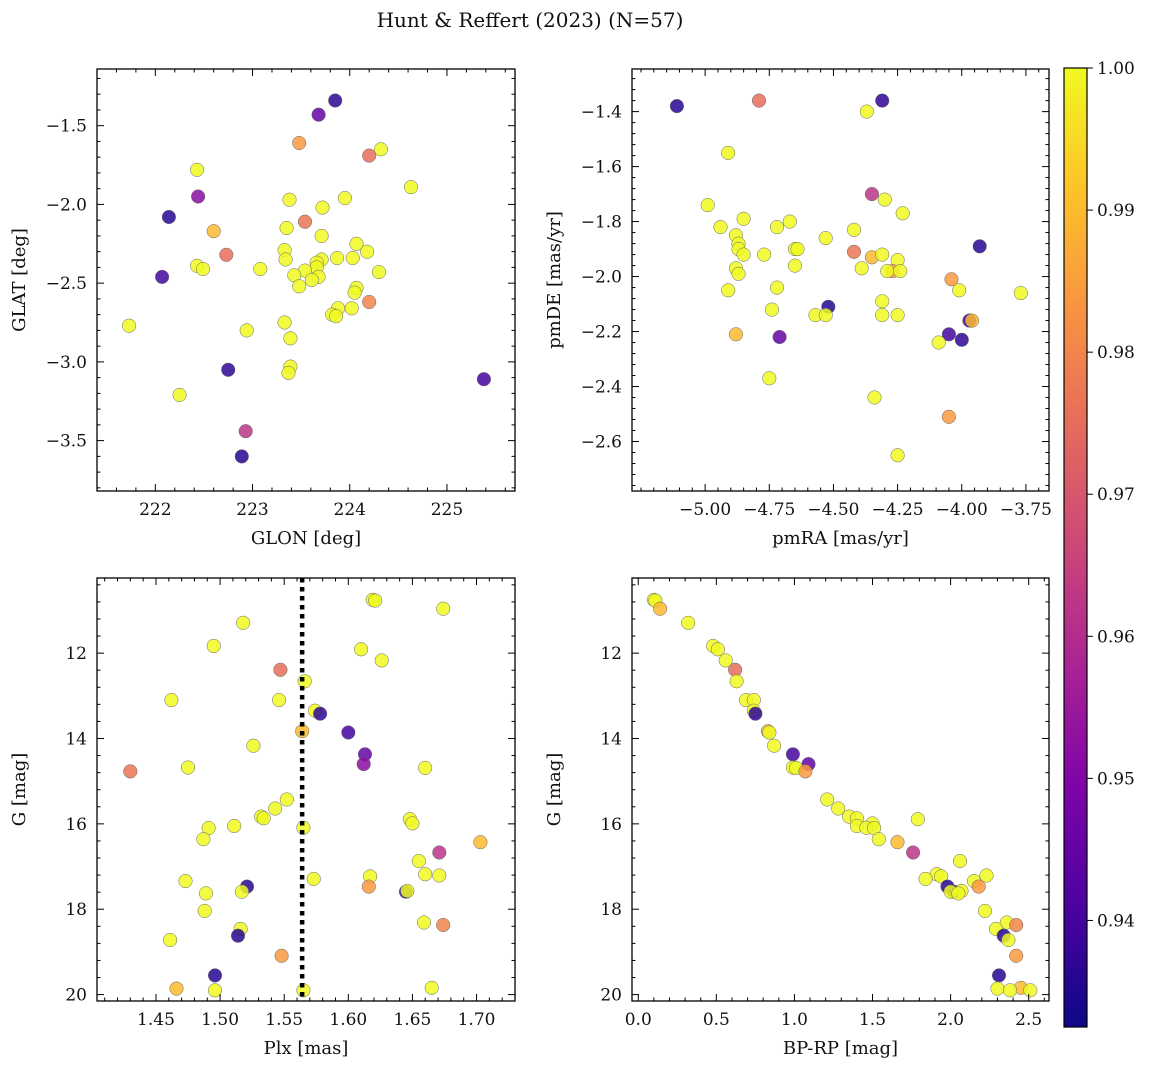  Describe the element at coordinates (155, 510) in the screenshot. I see `x-tick-label: 222` at that location.